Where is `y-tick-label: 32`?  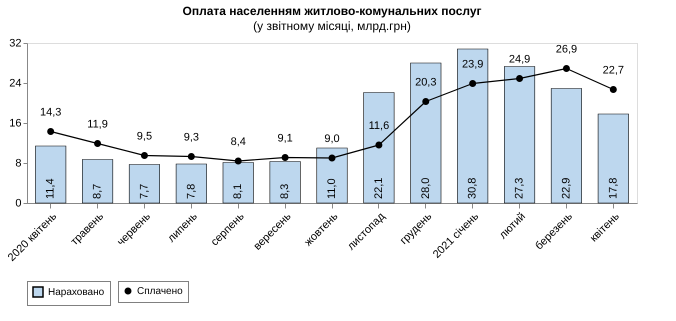
y-tick-label: 32 is located at coordinates (15, 44).